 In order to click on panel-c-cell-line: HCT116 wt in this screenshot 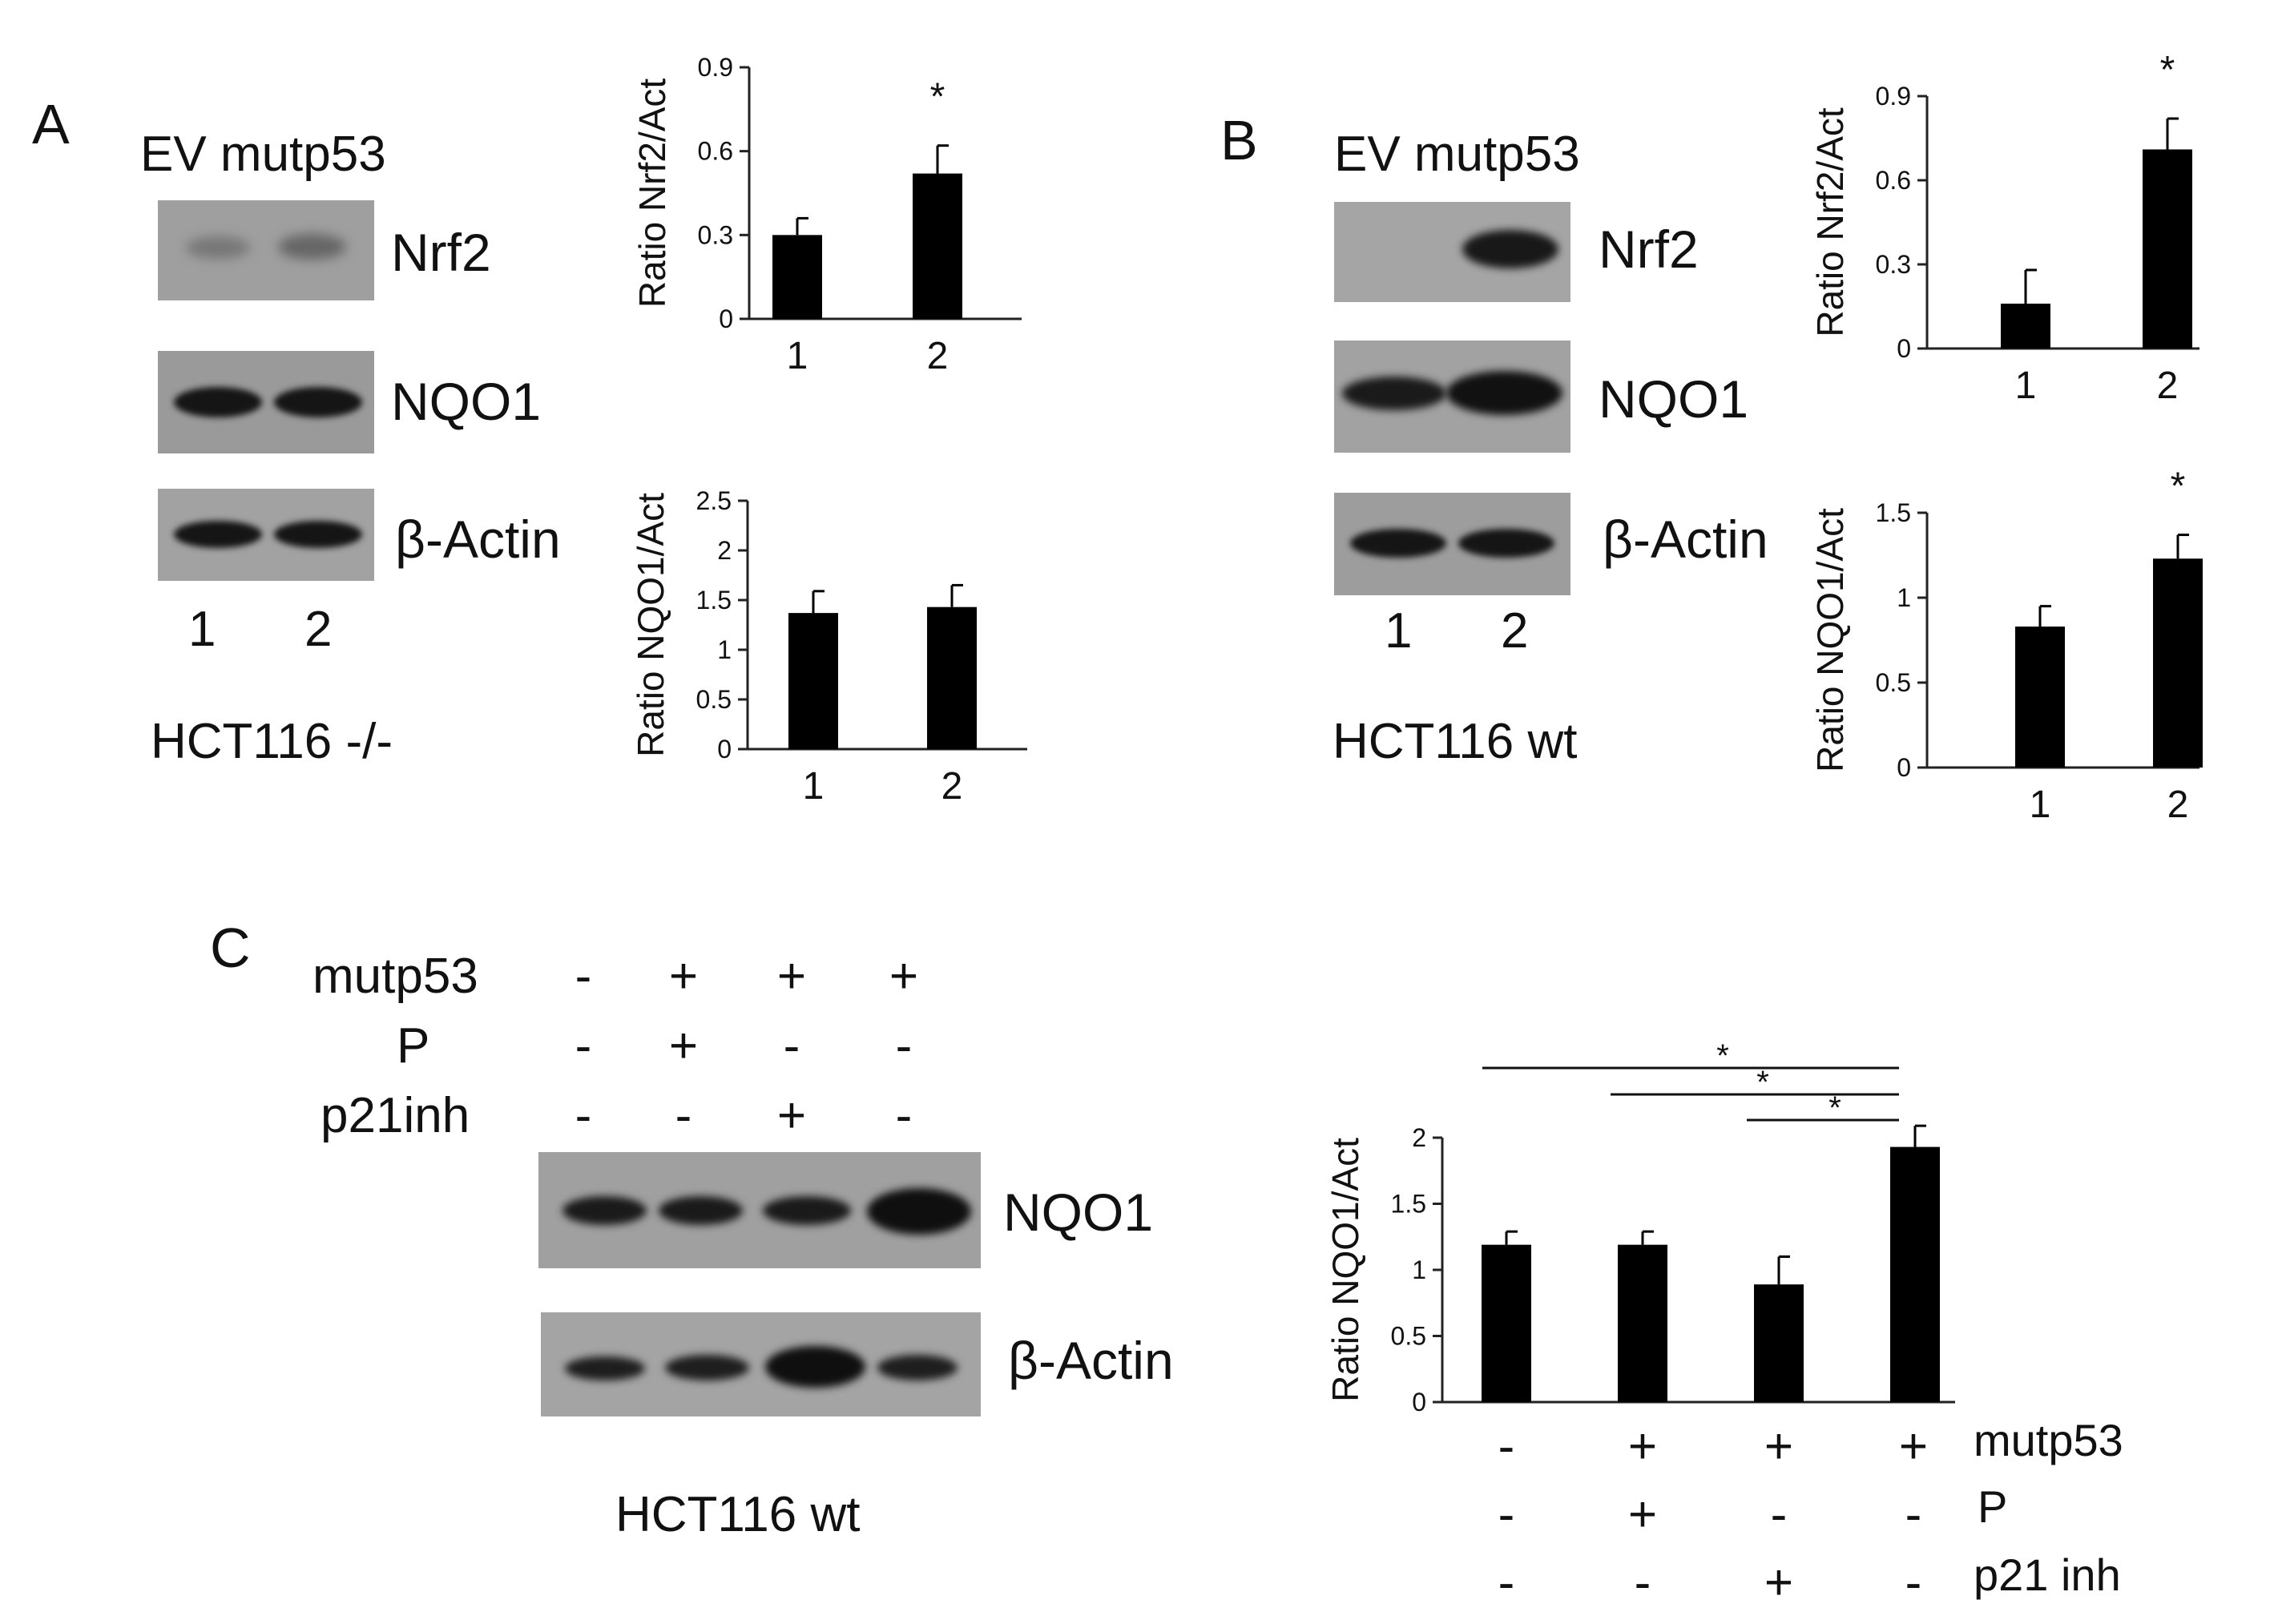, I will do `click(738, 1514)`.